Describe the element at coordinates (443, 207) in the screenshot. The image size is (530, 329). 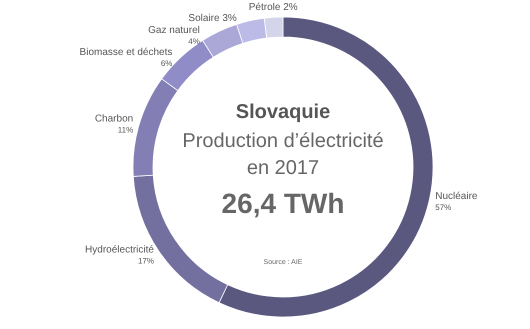
I see `data-label: 57%` at that location.